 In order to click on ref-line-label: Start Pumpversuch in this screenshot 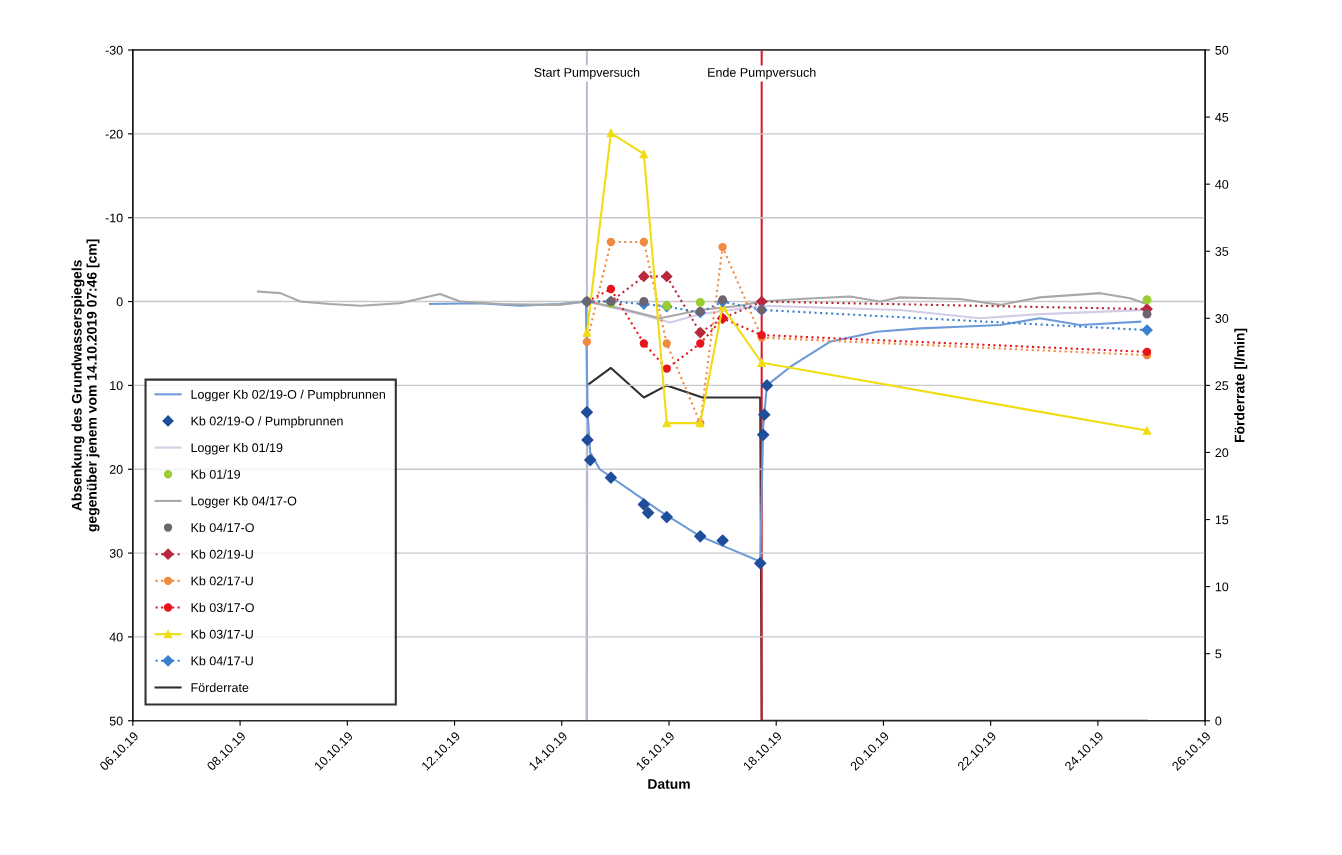, I will do `click(587, 73)`.